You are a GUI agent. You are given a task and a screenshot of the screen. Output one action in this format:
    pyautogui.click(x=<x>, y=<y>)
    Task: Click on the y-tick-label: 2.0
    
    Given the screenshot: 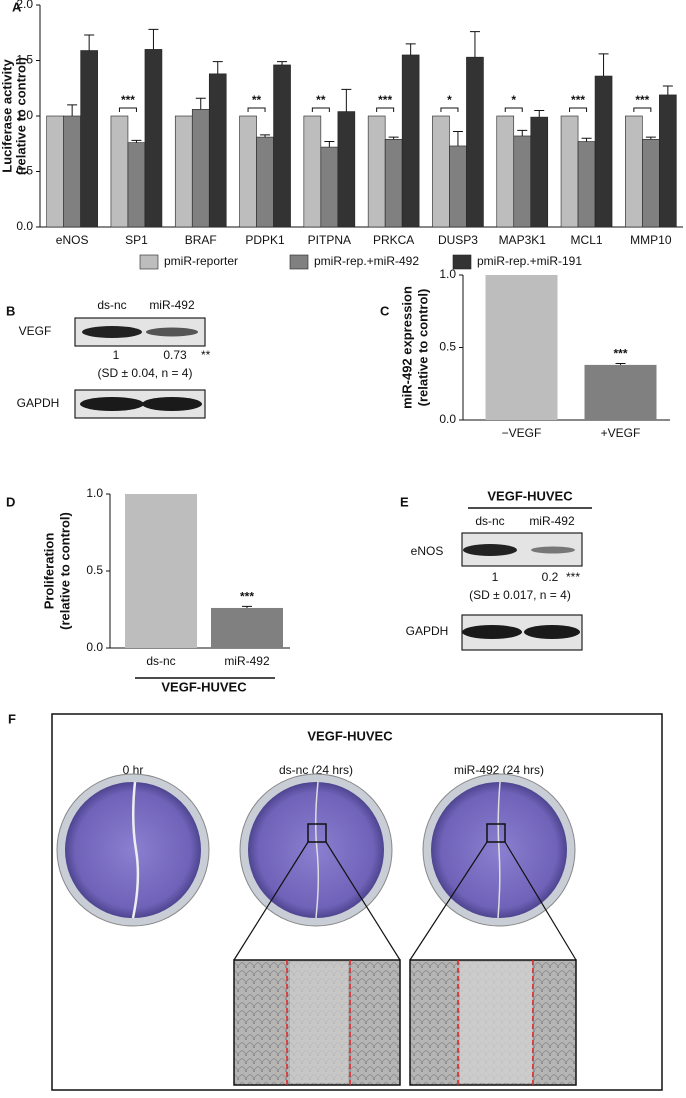 What is the action you would take?
    pyautogui.click(x=24, y=5)
    